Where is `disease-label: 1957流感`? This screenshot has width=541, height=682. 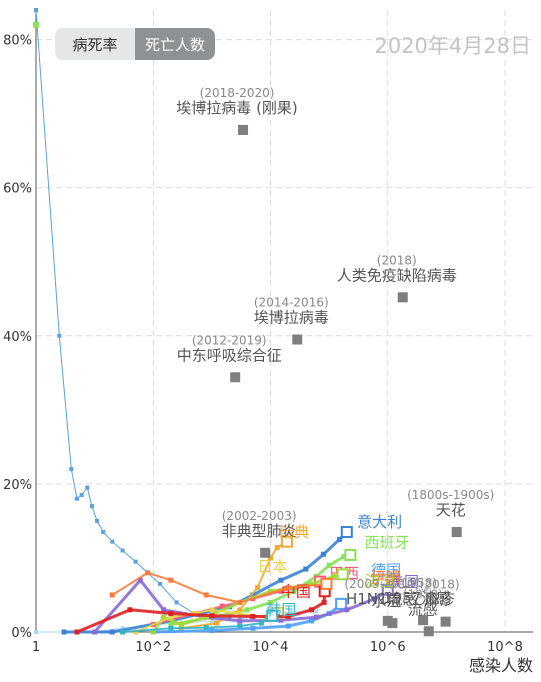
disease-label: 1957流感 is located at coordinates (417, 598).